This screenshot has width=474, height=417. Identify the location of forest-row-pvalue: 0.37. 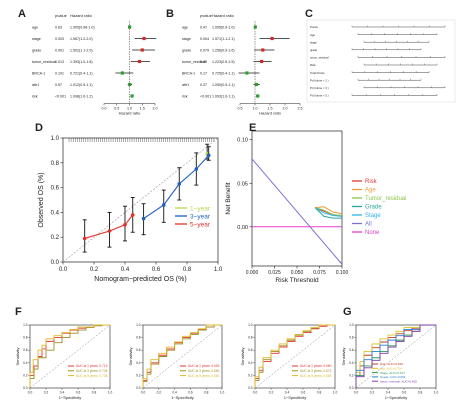
(203, 85).